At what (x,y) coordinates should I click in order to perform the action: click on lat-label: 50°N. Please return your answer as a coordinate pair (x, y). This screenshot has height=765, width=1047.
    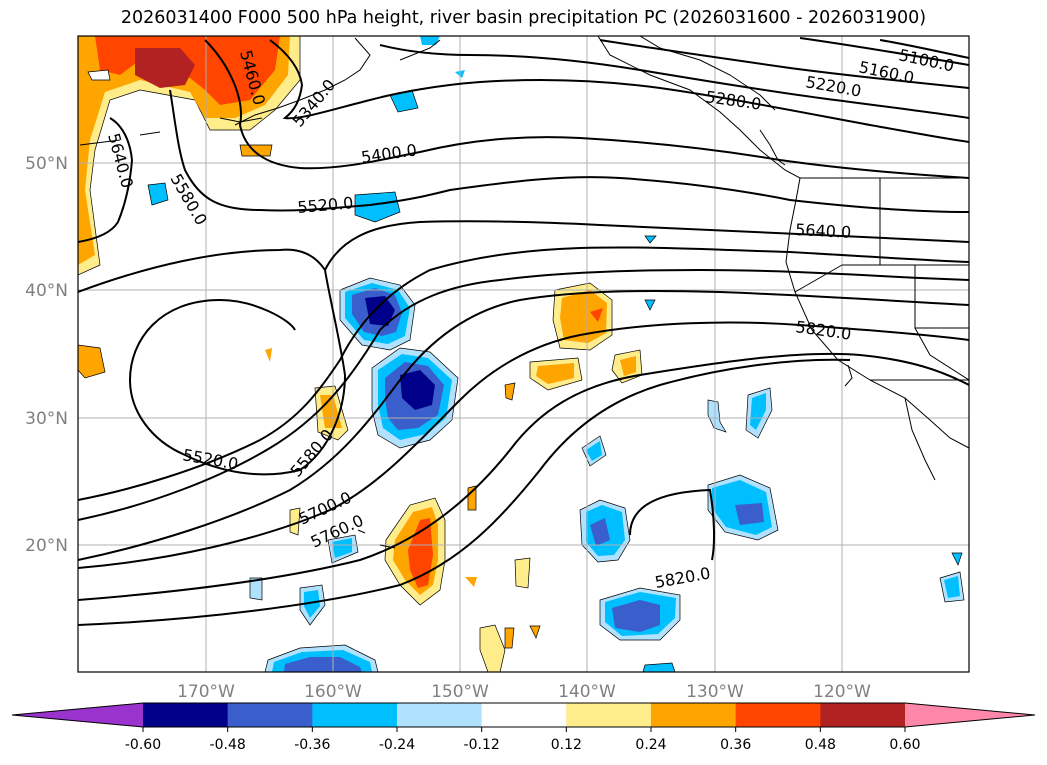
    Looking at the image, I should click on (46, 164).